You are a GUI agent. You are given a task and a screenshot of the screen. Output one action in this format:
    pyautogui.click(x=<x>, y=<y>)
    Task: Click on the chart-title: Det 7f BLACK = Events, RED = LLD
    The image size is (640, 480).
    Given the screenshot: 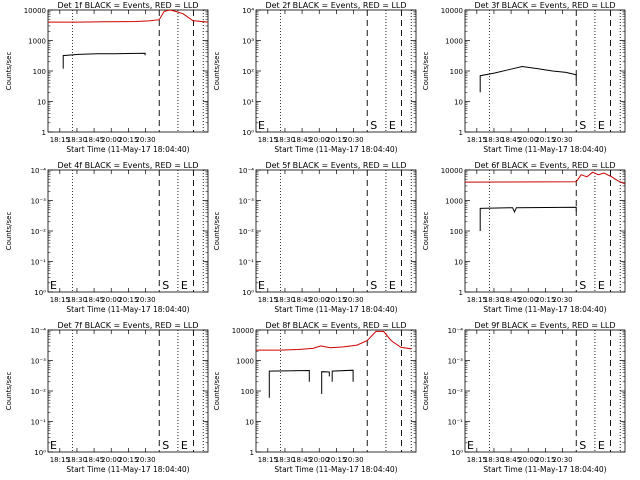 What is the action you would take?
    pyautogui.click(x=127, y=325)
    